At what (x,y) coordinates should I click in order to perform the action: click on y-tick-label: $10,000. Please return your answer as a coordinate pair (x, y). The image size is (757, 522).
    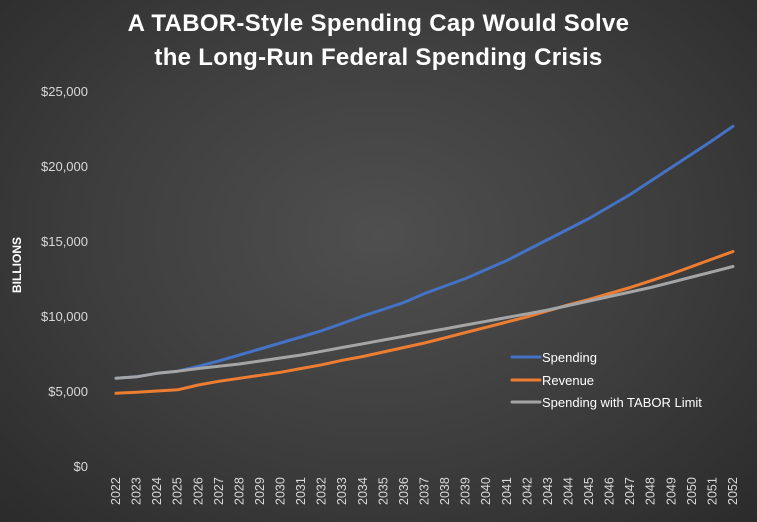
    Looking at the image, I should click on (64, 316).